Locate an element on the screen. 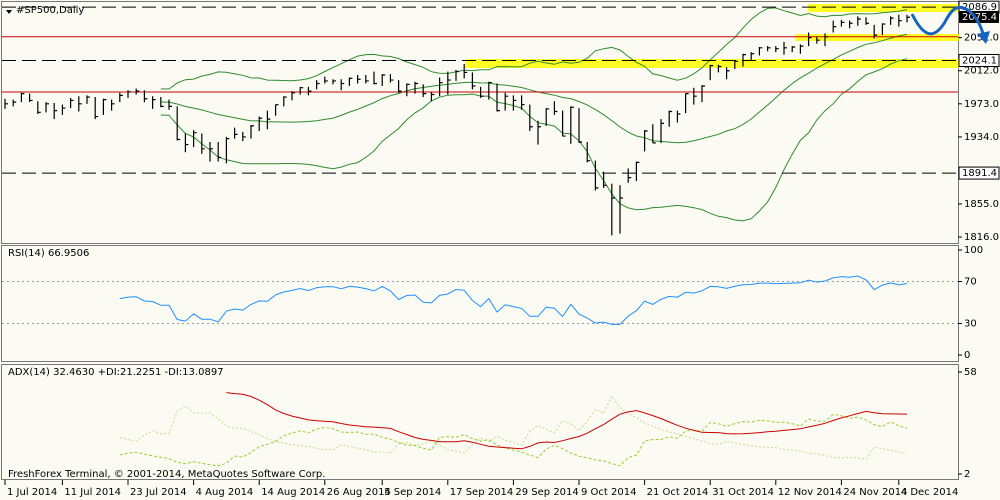 The width and height of the screenshot is (1000, 500). symbol-icon is located at coordinates (9, 12).